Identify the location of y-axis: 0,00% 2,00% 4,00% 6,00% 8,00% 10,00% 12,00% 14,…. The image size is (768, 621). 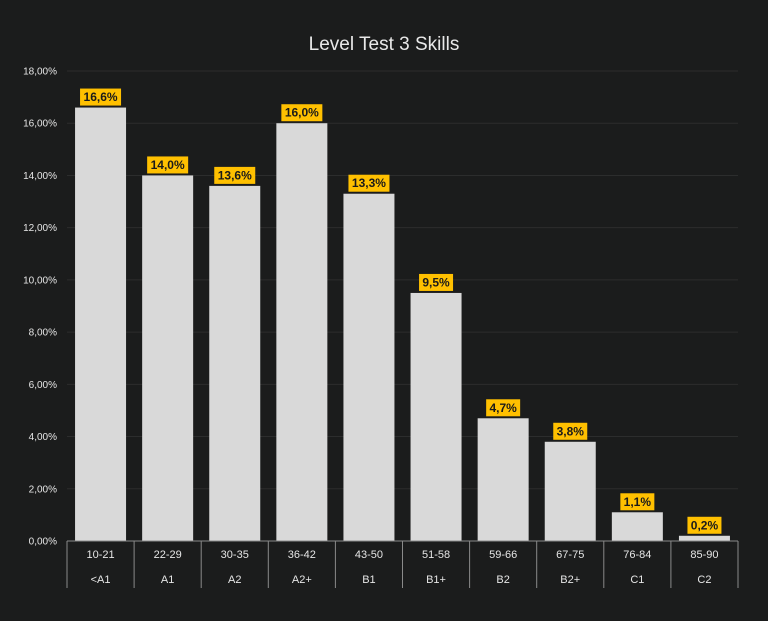
(40, 307).